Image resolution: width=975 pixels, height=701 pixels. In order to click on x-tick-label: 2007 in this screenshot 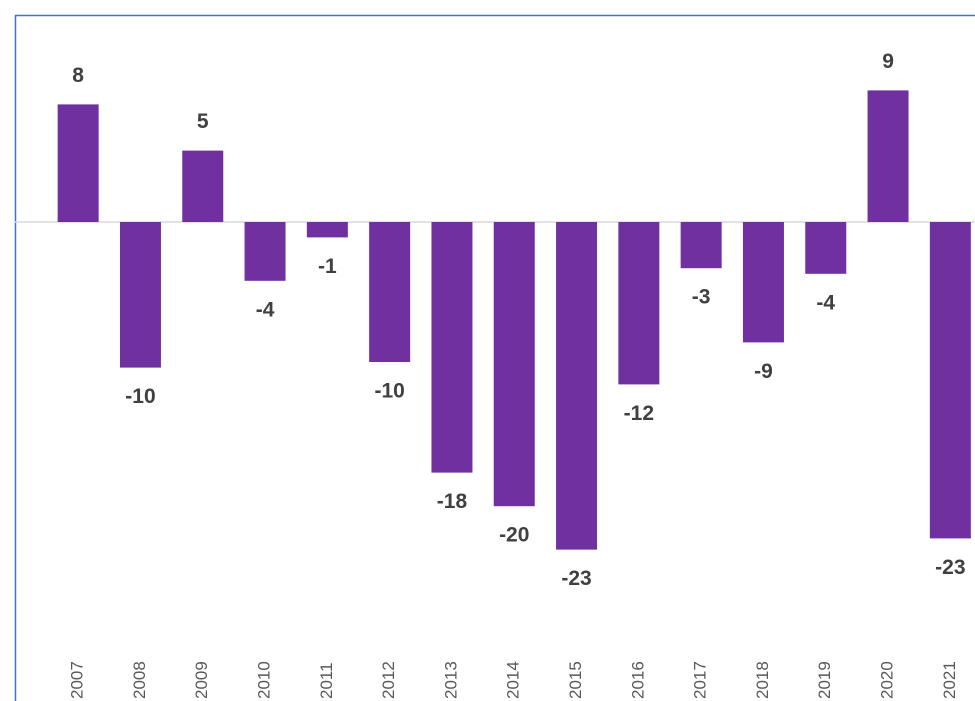, I will do `click(77, 680)`.